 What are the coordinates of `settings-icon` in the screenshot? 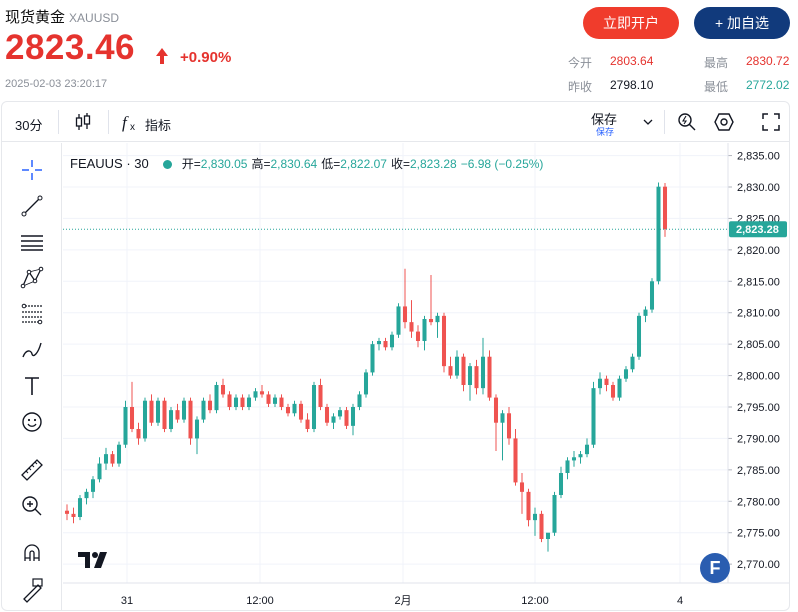 It's located at (724, 122).